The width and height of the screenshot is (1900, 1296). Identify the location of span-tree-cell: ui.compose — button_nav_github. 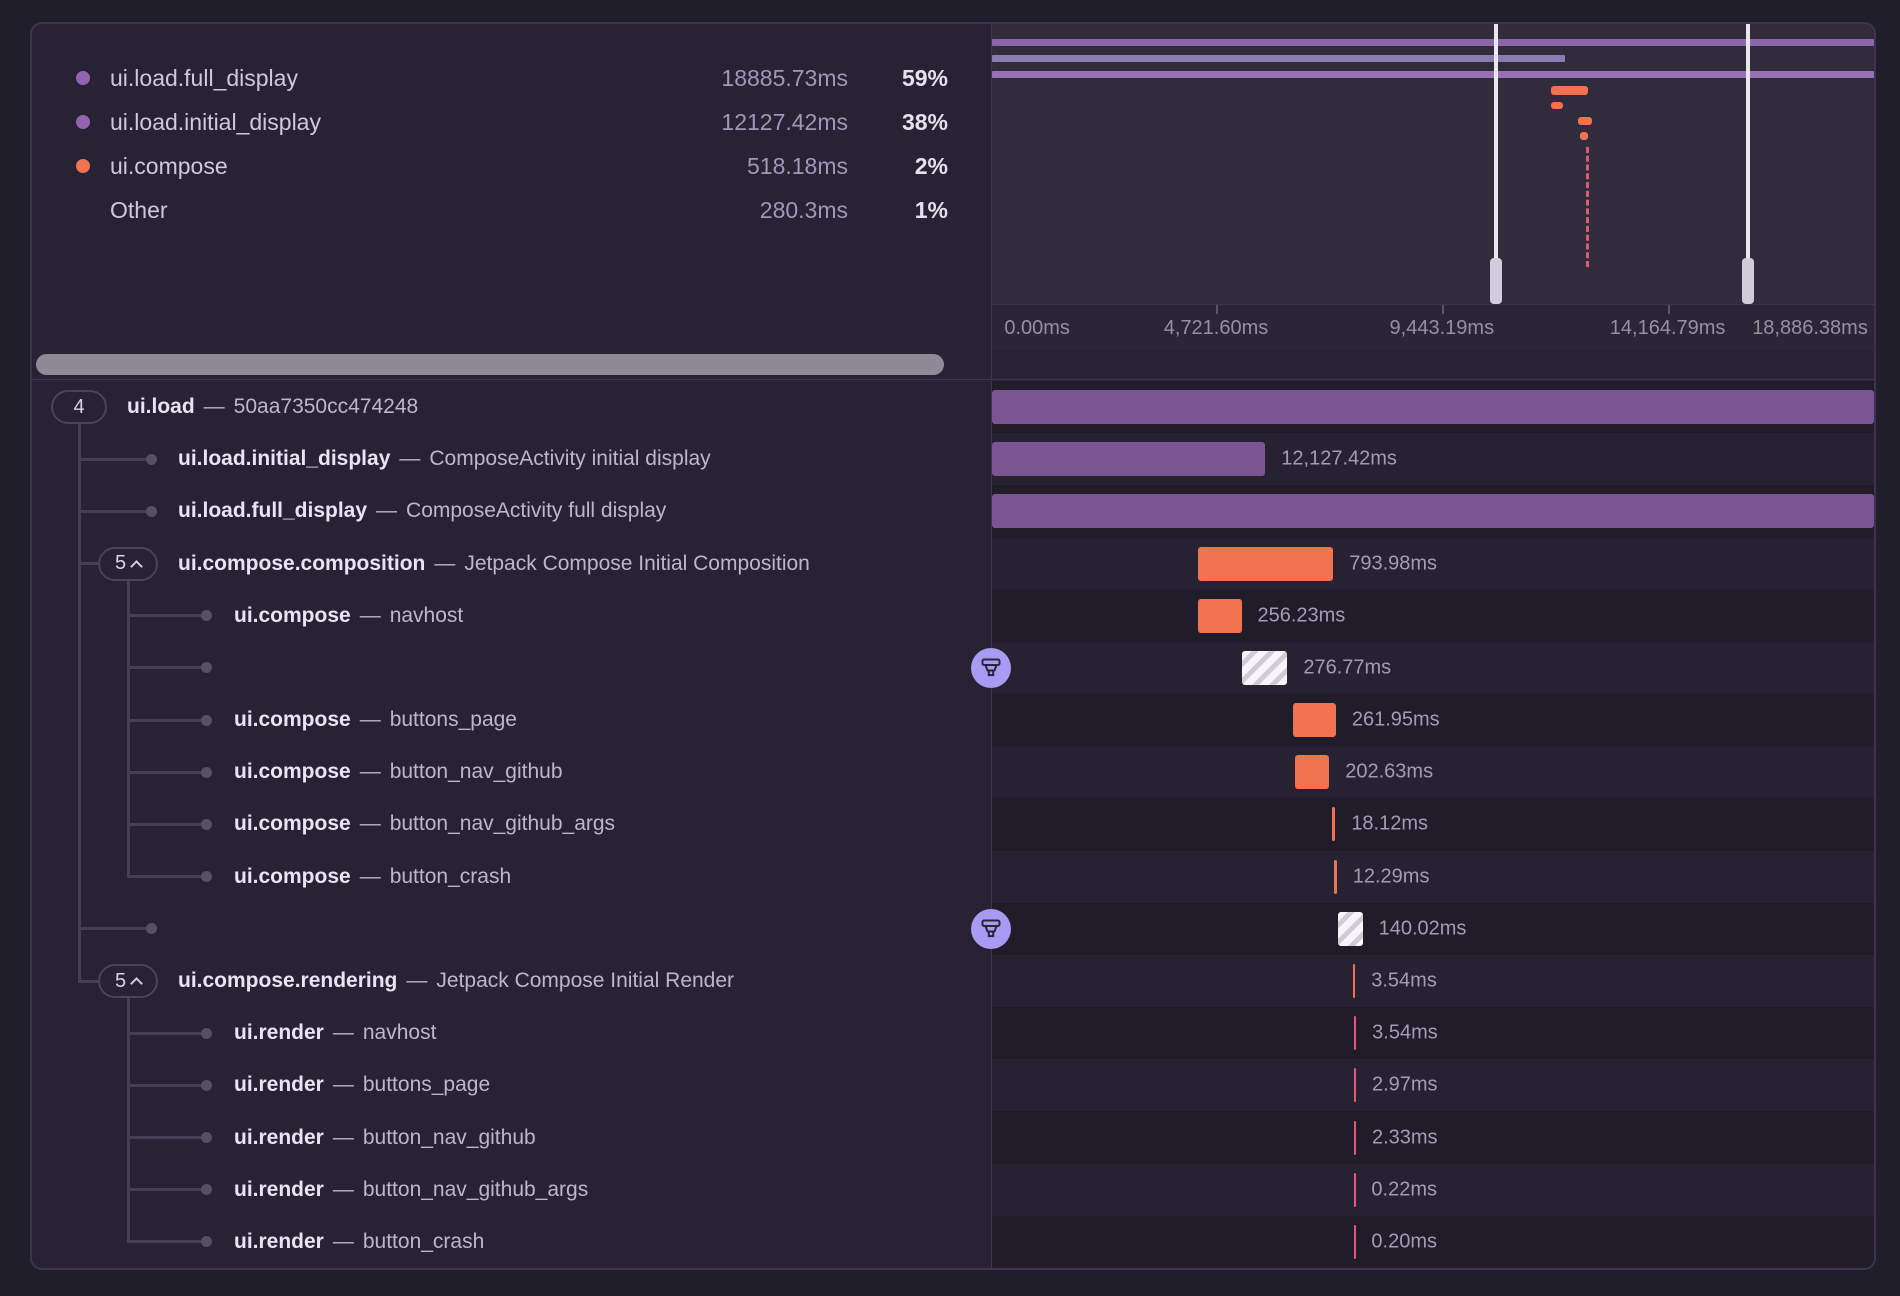
(511, 772).